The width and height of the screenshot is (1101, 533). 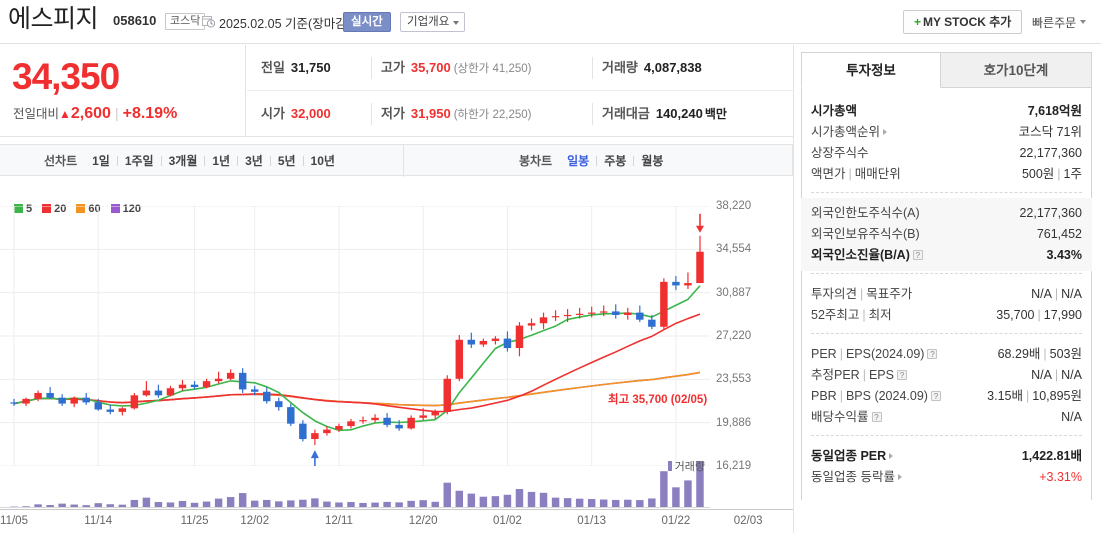 What do you see at coordinates (871, 70) in the screenshot?
I see `tab-investment-info: 투자정보` at bounding box center [871, 70].